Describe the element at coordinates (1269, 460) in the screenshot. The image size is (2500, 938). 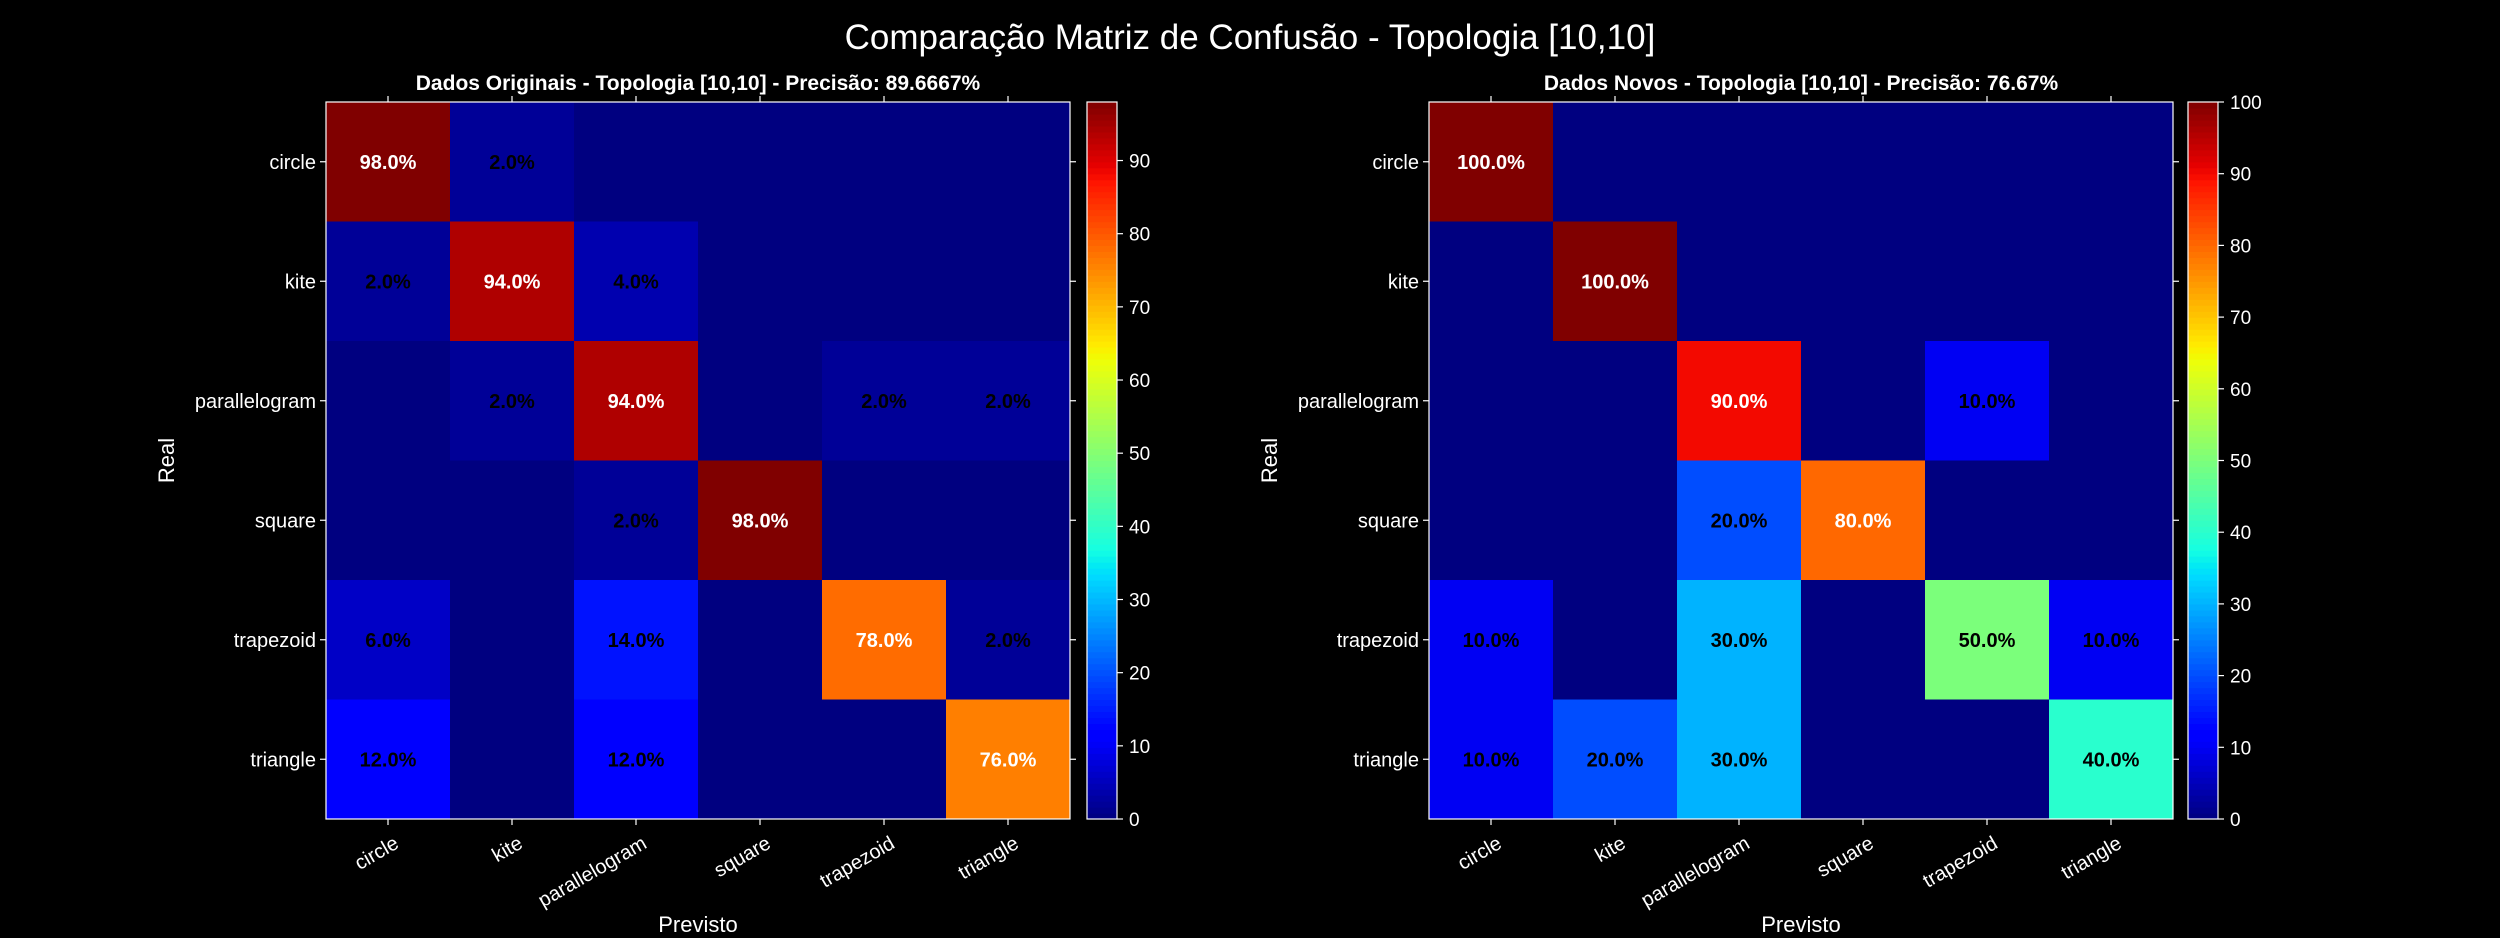
I see `y-axis-label: Real` at that location.